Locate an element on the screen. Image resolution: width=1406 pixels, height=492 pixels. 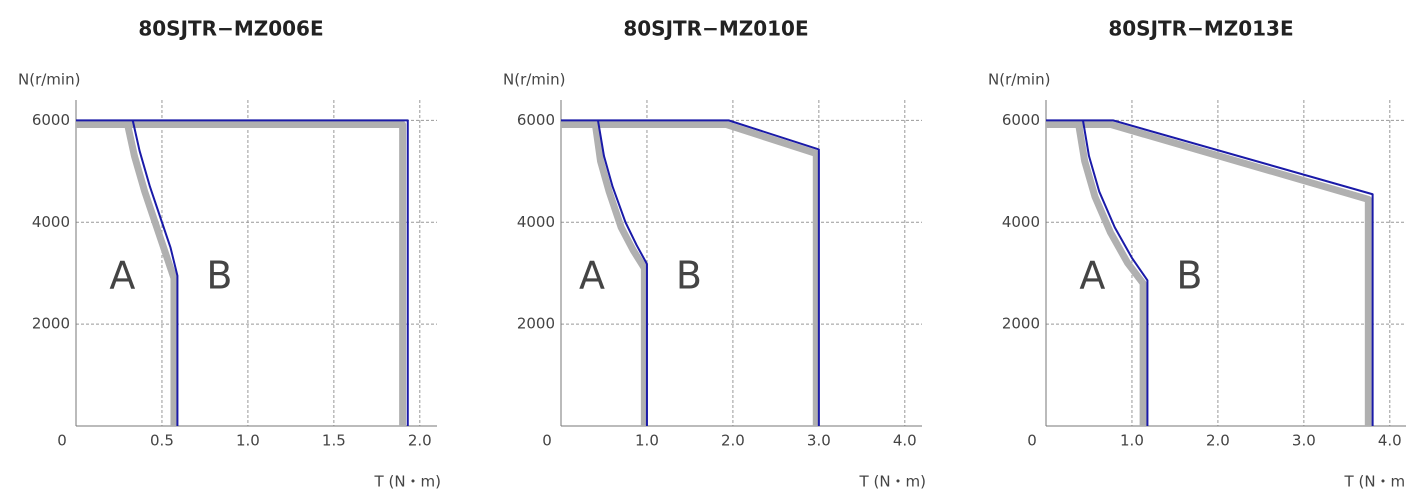
chart-title: 80SJTR−MZ010E is located at coordinates (715, 29).